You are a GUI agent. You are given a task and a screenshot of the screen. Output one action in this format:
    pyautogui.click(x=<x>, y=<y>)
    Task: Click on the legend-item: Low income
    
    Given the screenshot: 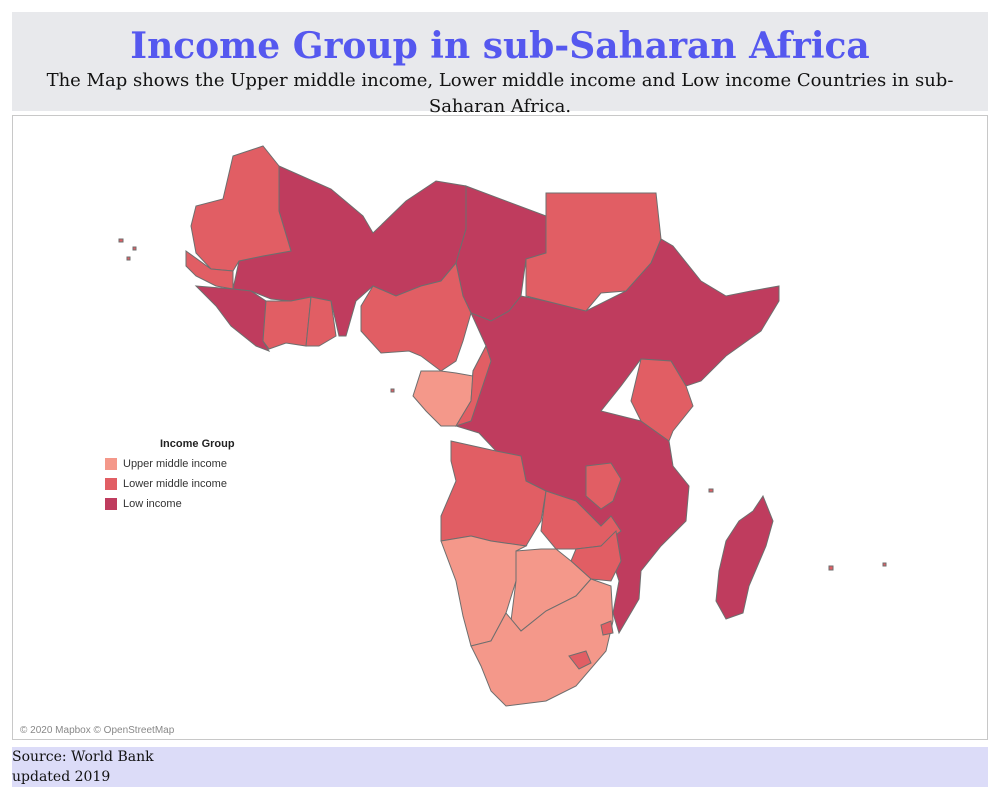 What is the action you would take?
    pyautogui.click(x=170, y=504)
    